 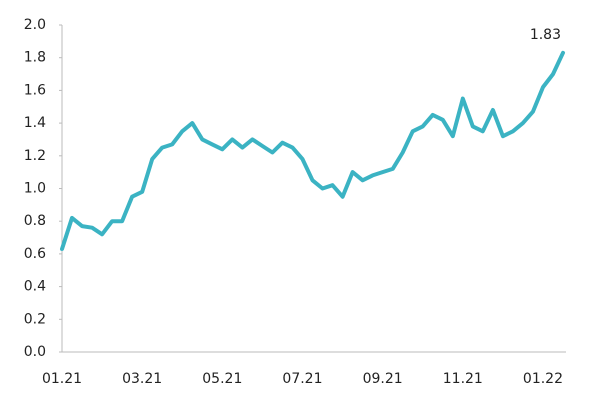 What do you see at coordinates (463, 379) in the screenshot?
I see `x-tick-label: 11.21` at bounding box center [463, 379].